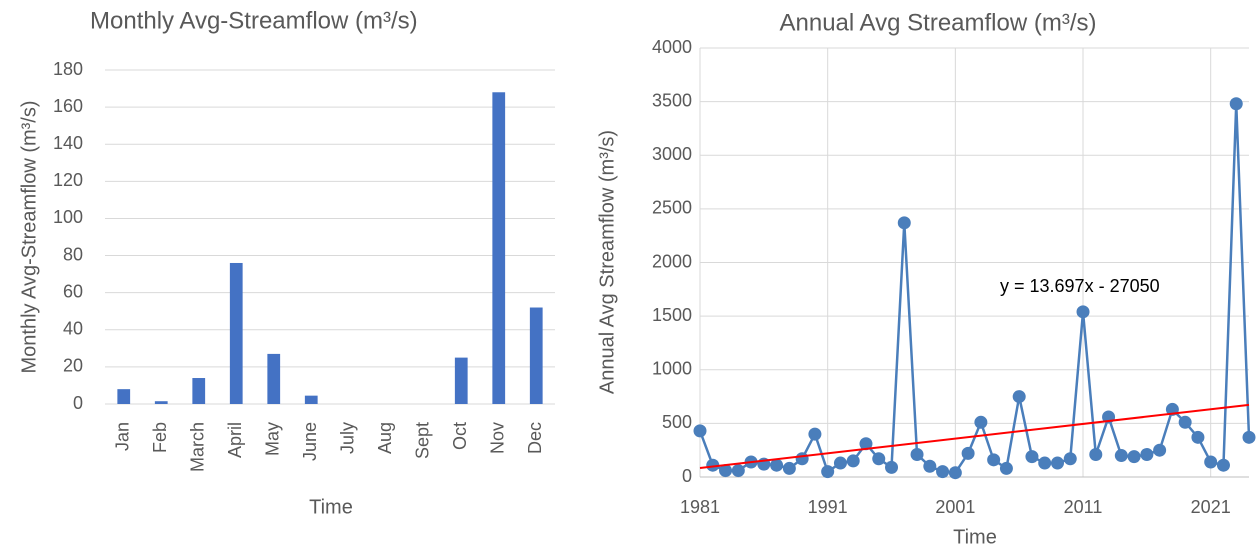  What do you see at coordinates (68, 143) in the screenshot?
I see `y-tick-label: 140` at bounding box center [68, 143].